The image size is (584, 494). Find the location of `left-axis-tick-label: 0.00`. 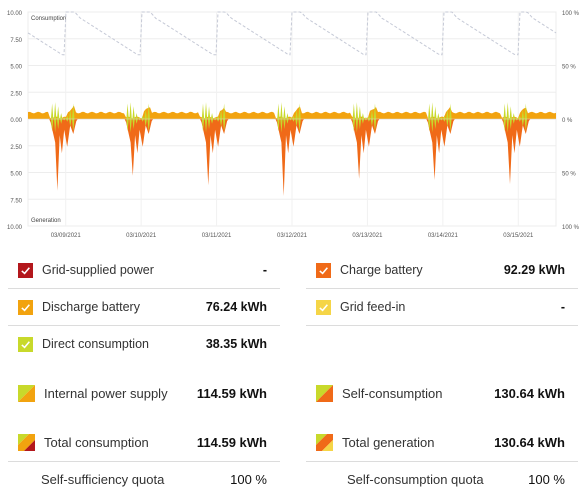

left-axis-tick-label: 0.00 is located at coordinates (16, 121).